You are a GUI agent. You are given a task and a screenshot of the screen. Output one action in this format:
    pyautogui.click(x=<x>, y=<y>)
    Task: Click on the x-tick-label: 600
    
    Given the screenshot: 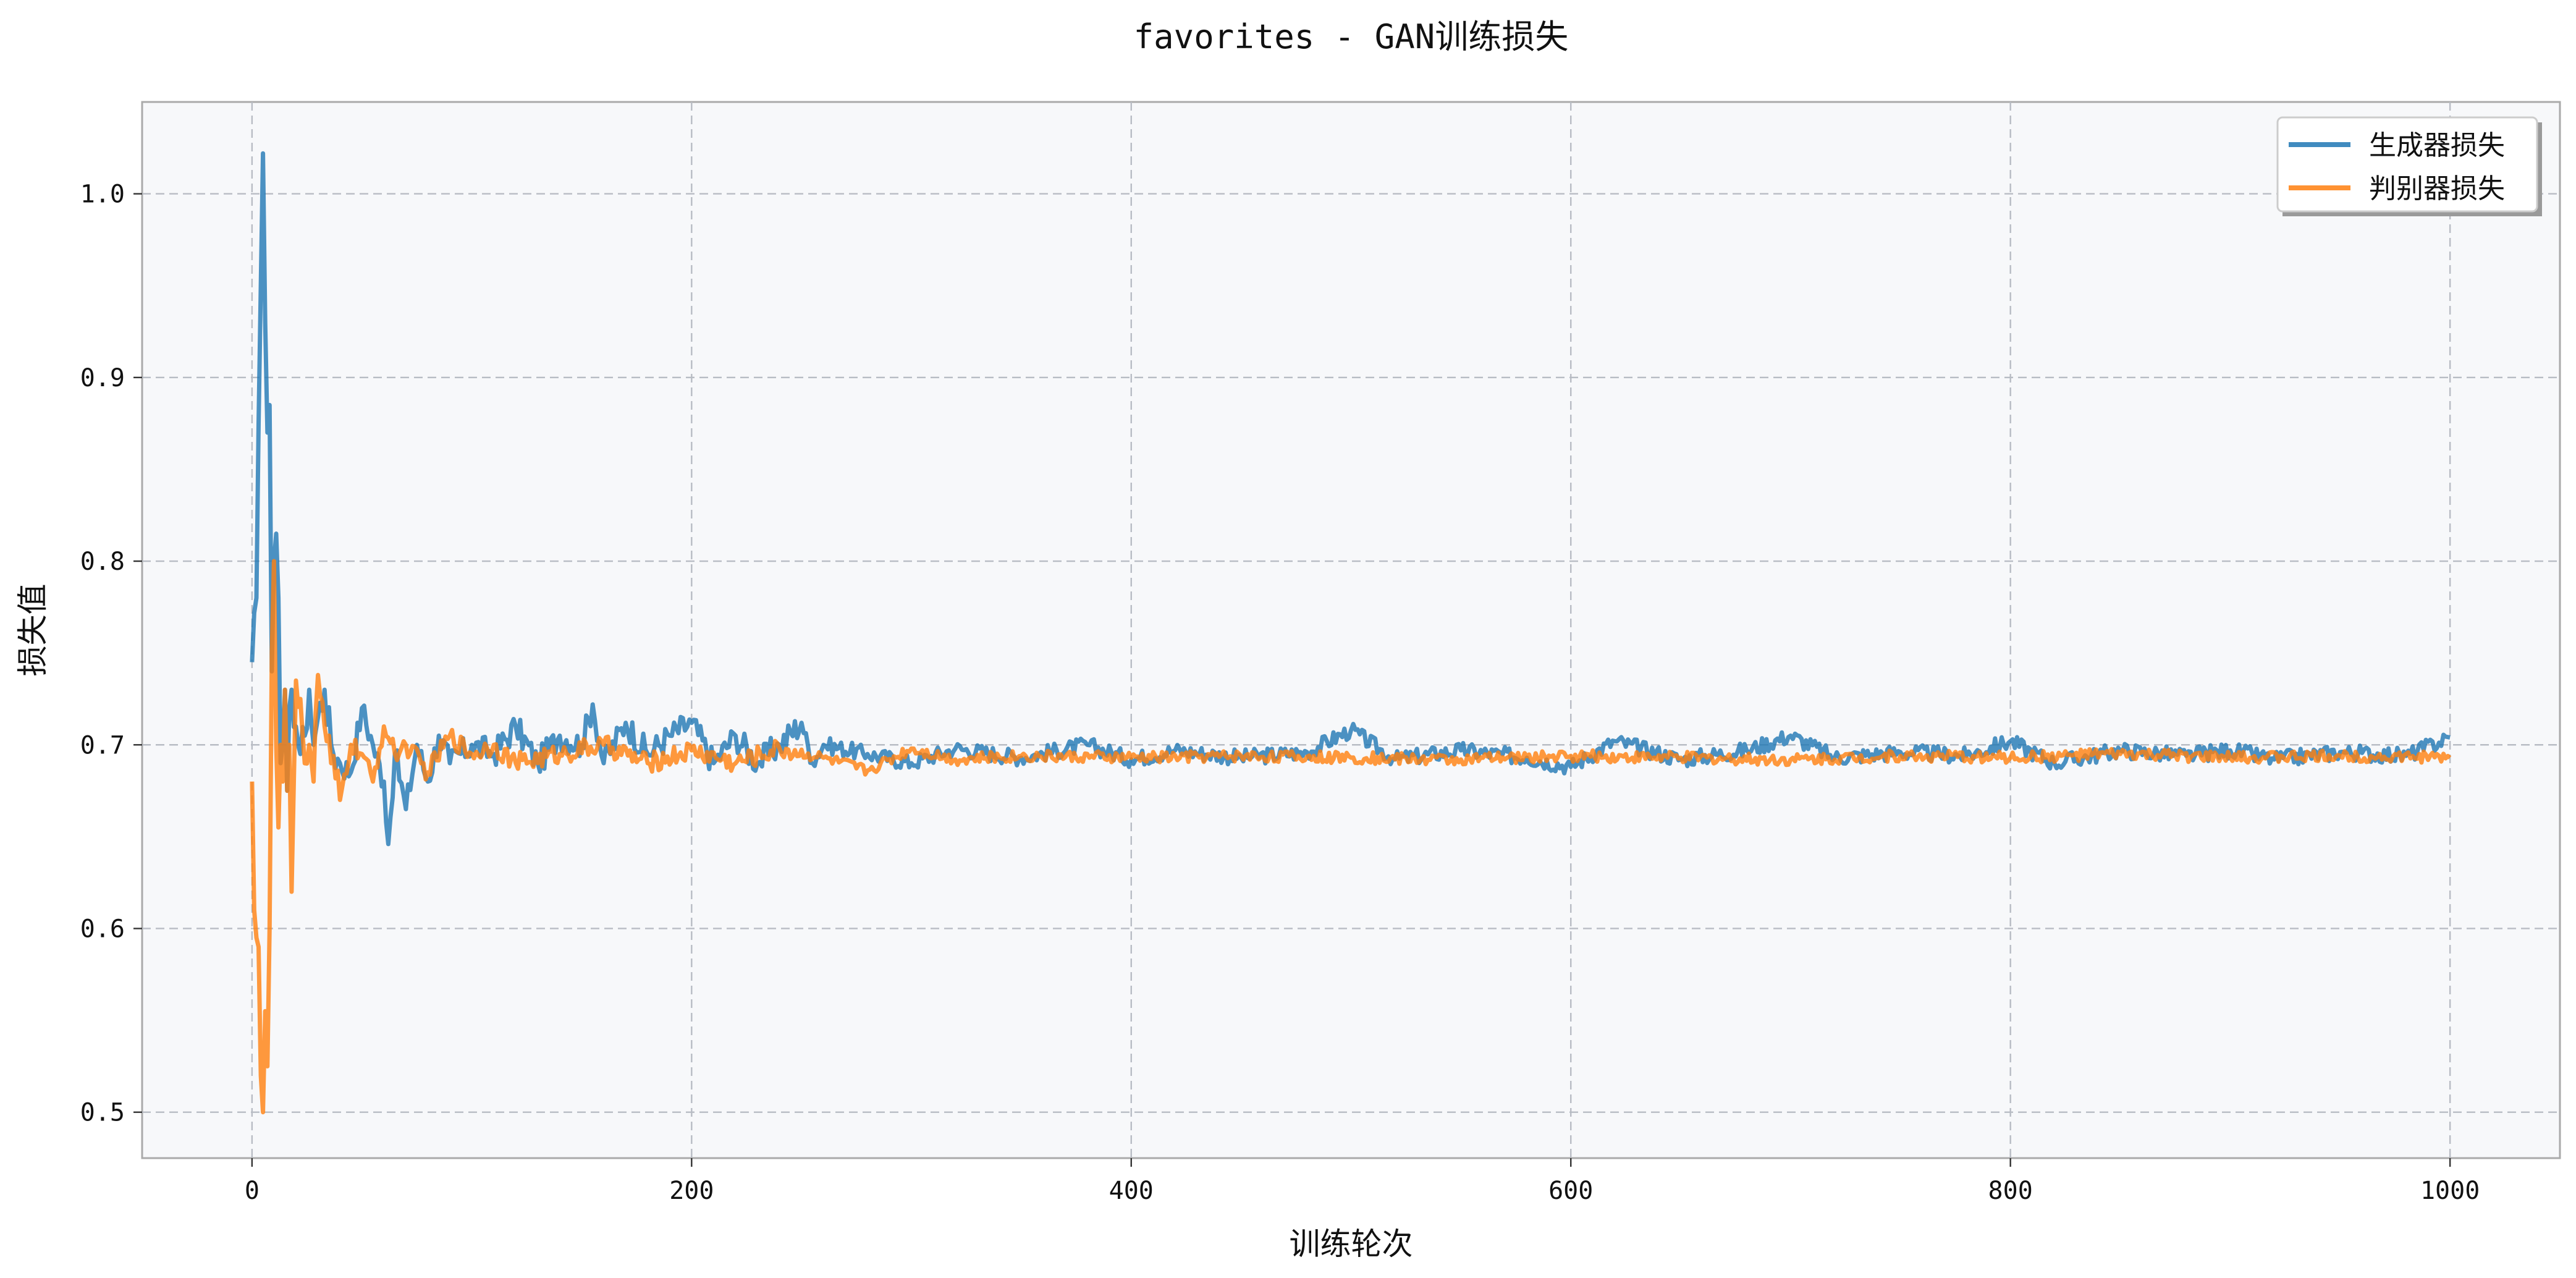 What is the action you would take?
    pyautogui.click(x=1570, y=1191)
    